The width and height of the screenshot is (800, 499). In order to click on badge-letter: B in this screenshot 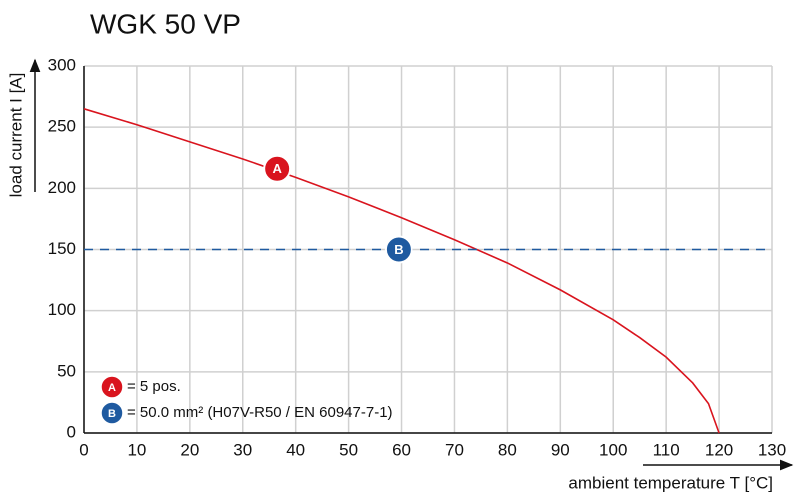, I will do `click(112, 414)`.